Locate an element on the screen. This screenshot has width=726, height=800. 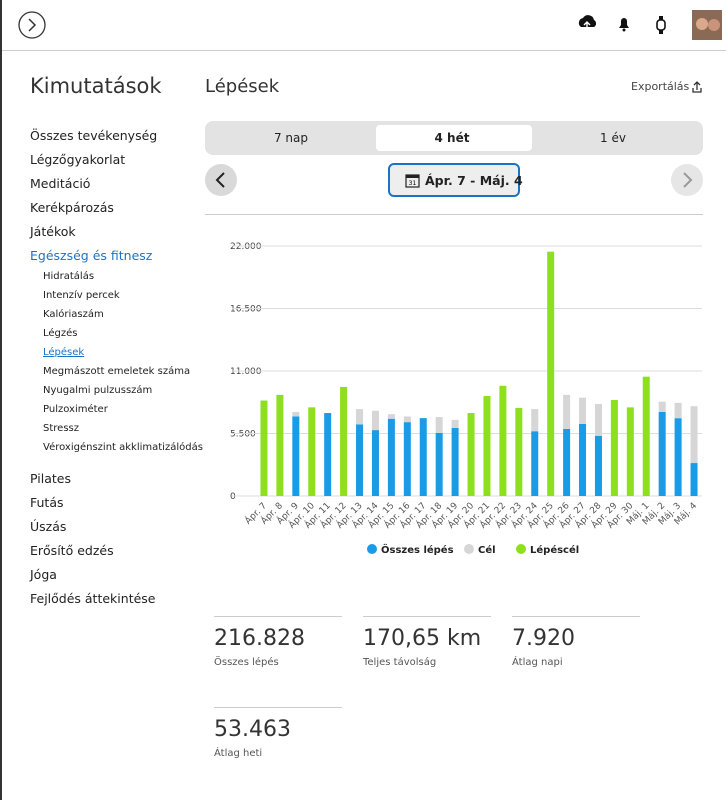
sidebar-subitem: Stressz is located at coordinates (61, 428).